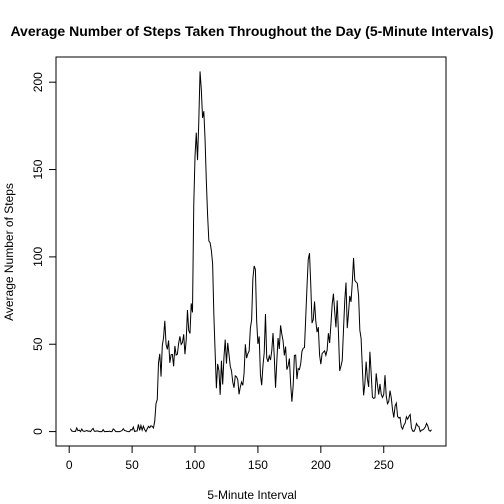  Describe the element at coordinates (195, 465) in the screenshot. I see `x-tick-label: 100` at that location.